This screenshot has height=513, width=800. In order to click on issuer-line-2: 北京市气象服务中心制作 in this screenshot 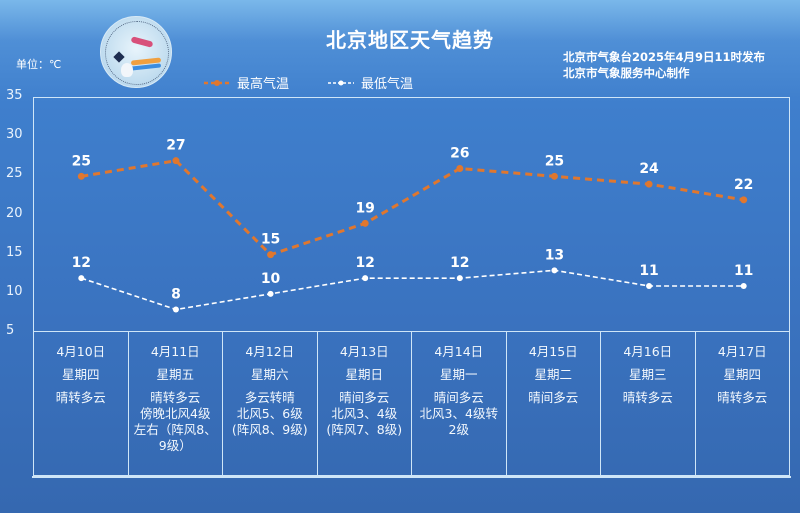, I will do `click(626, 73)`.